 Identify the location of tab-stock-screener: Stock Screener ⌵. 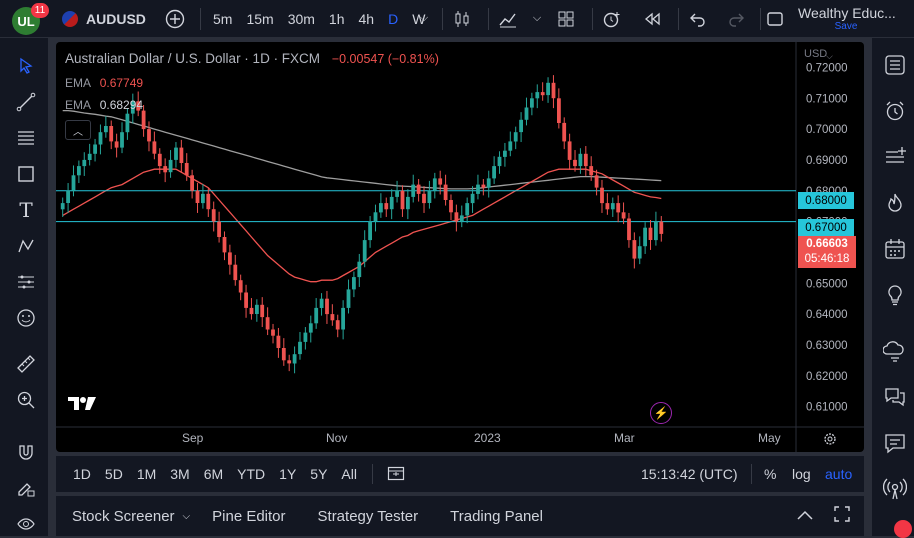
(131, 516).